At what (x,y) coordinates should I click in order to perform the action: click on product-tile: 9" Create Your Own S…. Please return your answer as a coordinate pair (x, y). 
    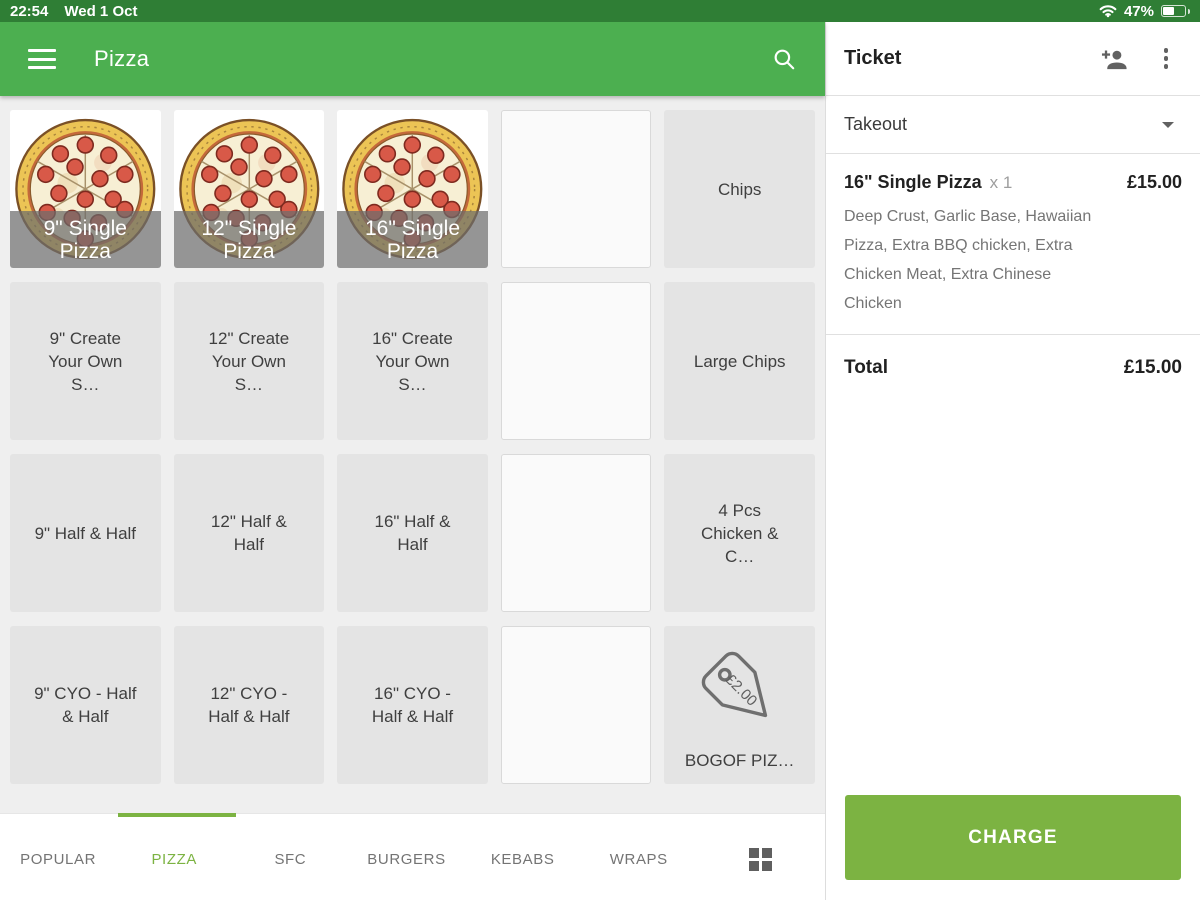
    Looking at the image, I should click on (85, 361).